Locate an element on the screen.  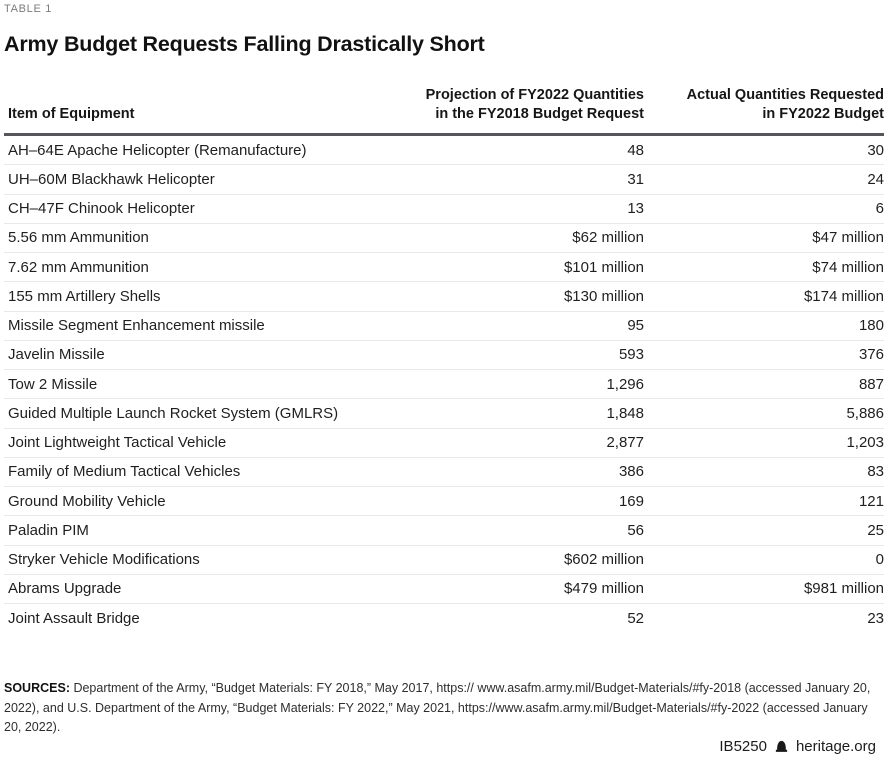
table-row: Abrams Upgrade $479 million $981 million is located at coordinates (444, 588).